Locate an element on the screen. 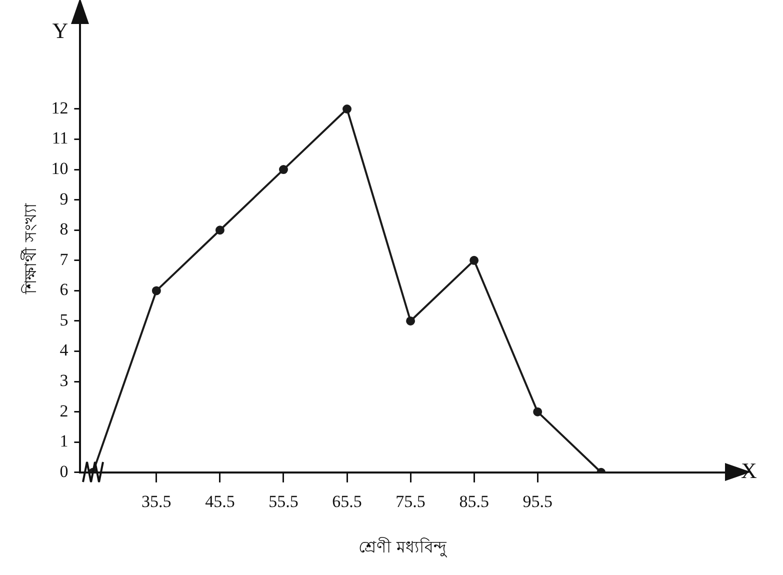 Image resolution: width=783 pixels, height=575 pixels. text: X is located at coordinates (749, 471).